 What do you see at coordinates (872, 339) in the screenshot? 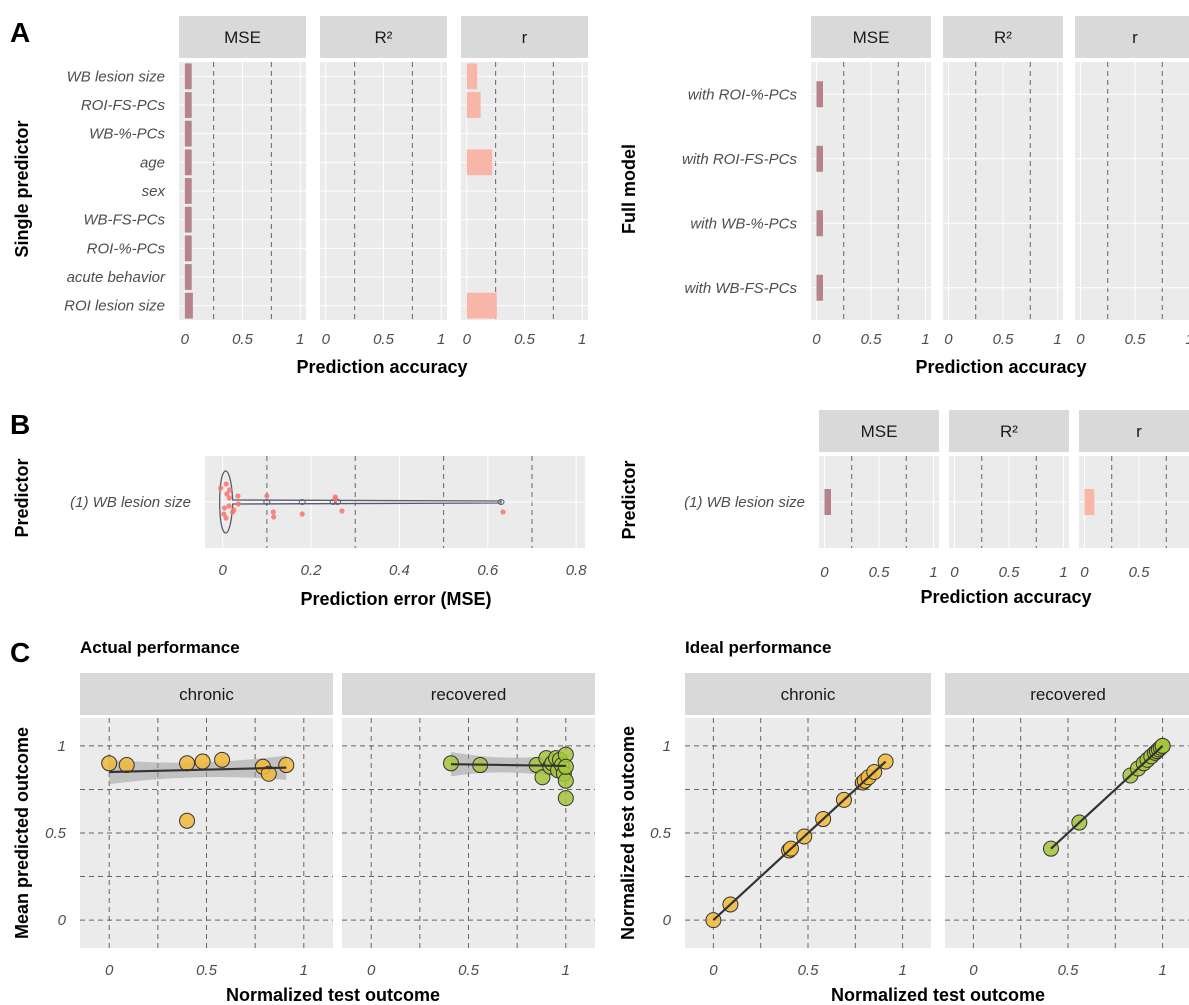
I see `A-right-facet-0-x-tick: 0.5` at bounding box center [872, 339].